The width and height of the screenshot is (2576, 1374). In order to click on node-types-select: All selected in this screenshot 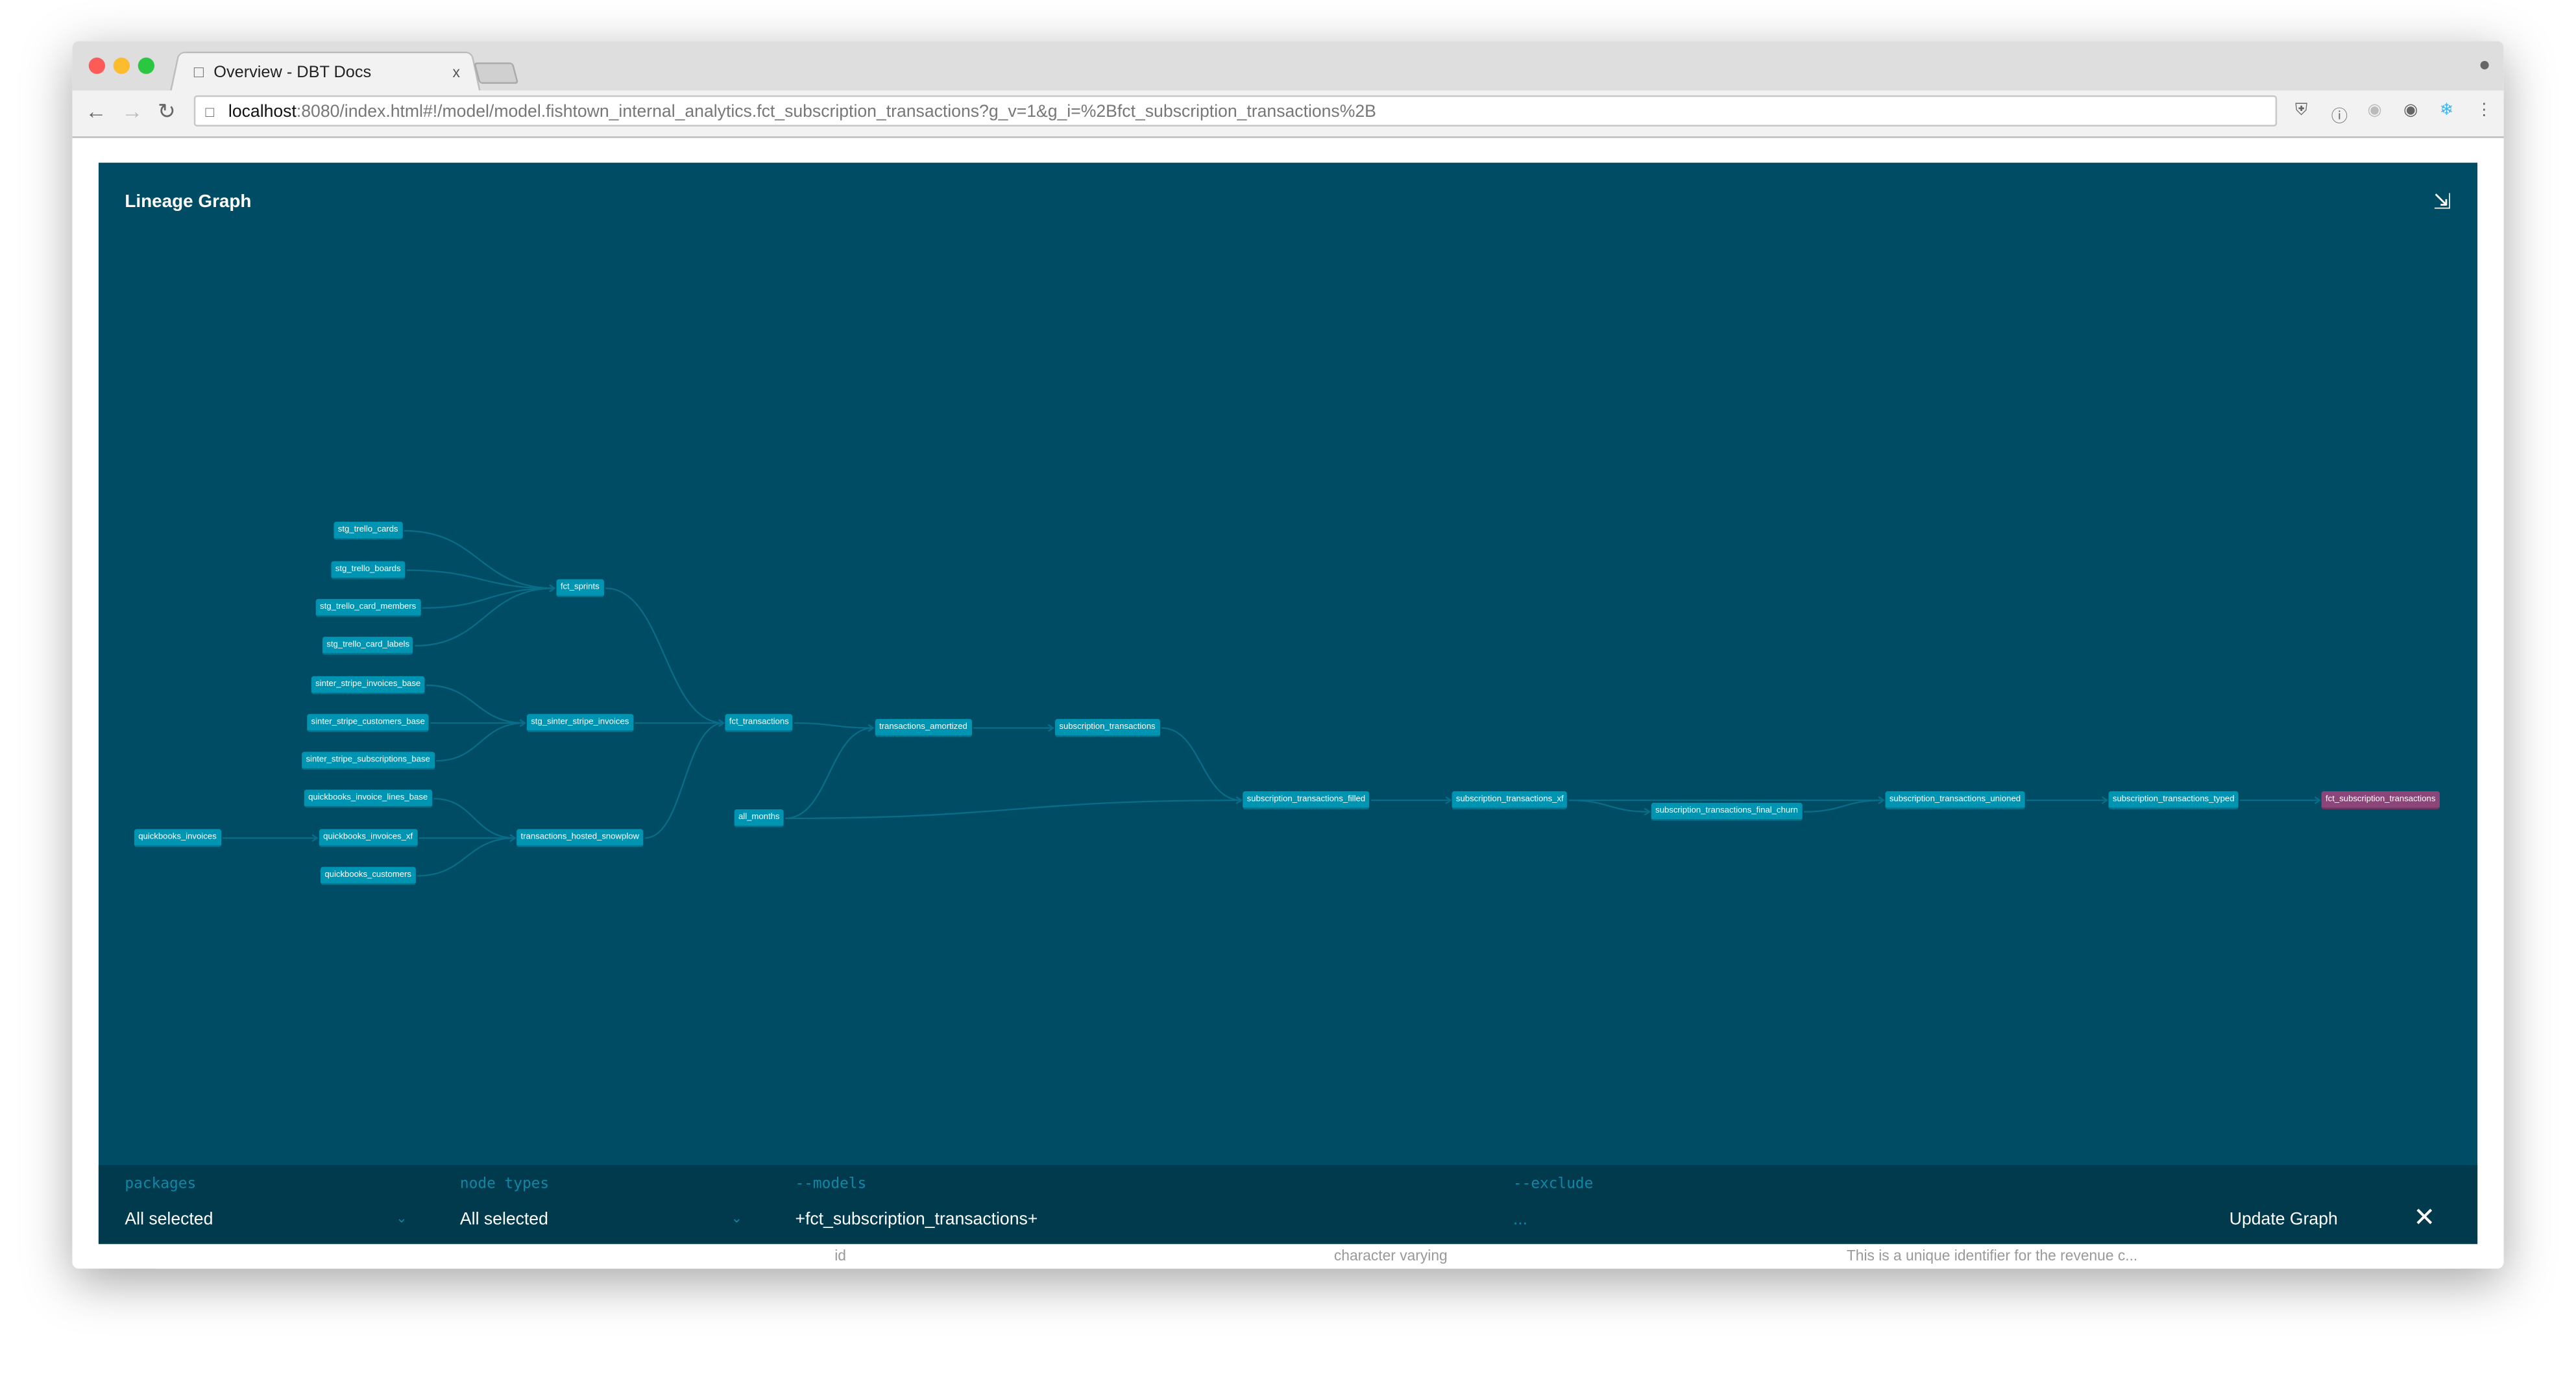, I will do `click(503, 1219)`.